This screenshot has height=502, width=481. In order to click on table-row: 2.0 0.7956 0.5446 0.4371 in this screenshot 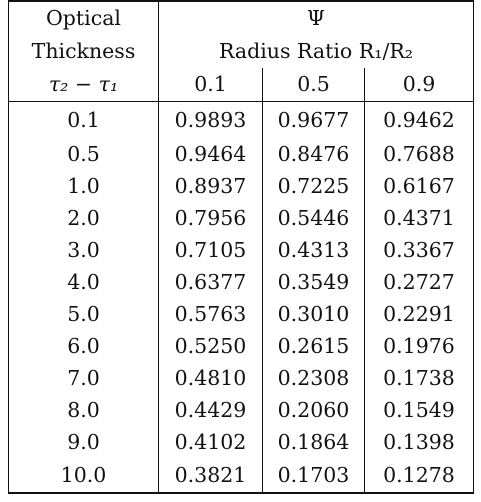, I will do `click(241, 218)`.